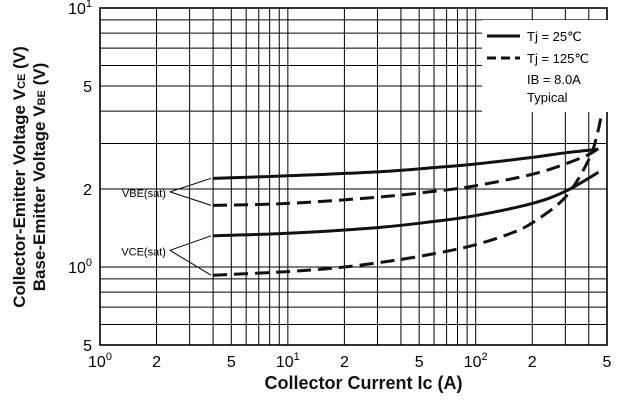 The image size is (621, 400). What do you see at coordinates (476, 361) in the screenshot?
I see `x-tick-label: 10²` at bounding box center [476, 361].